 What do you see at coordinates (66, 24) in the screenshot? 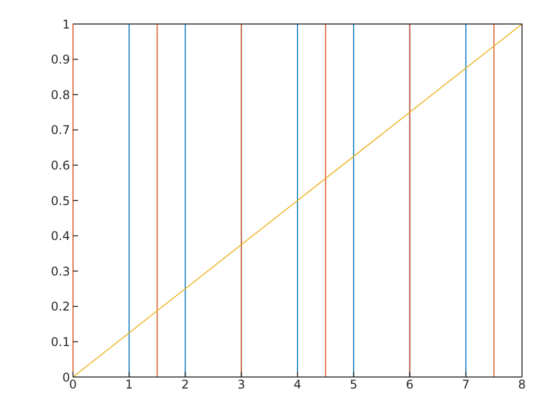
I see `y-tick-label: 1` at bounding box center [66, 24].